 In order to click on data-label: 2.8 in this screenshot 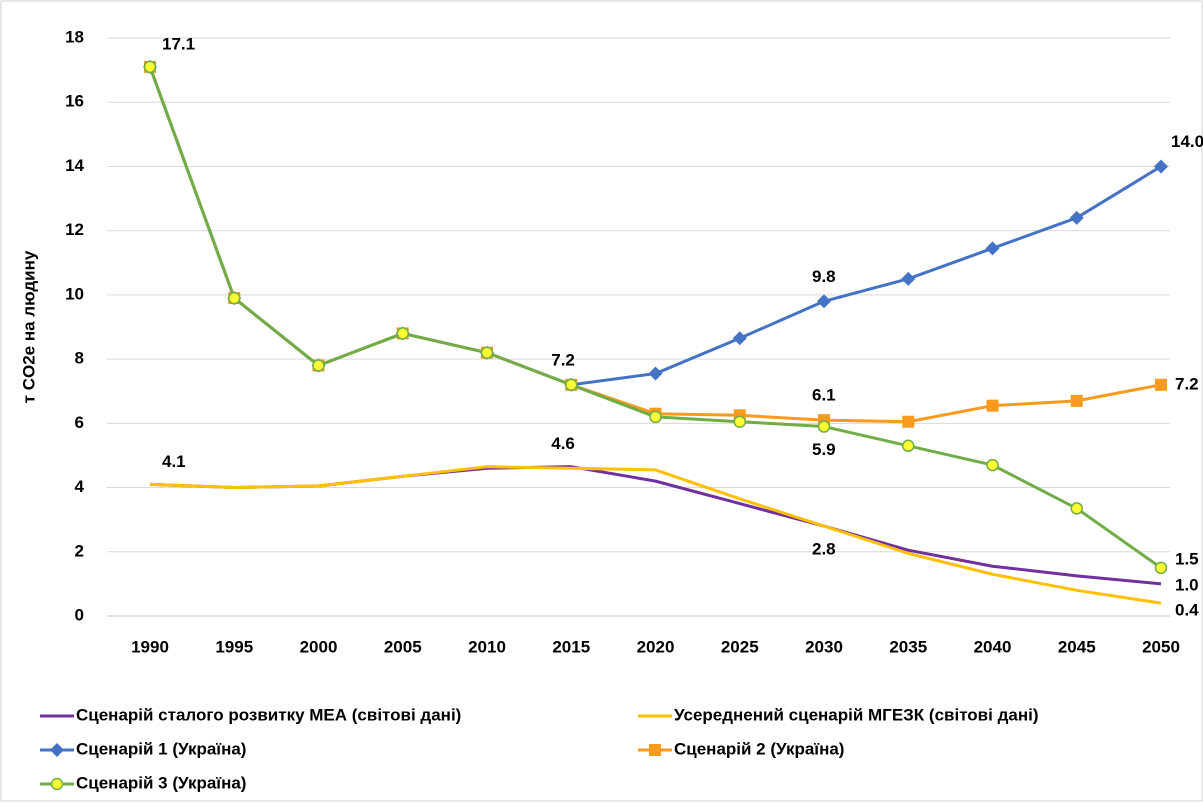, I will do `click(824, 549)`.